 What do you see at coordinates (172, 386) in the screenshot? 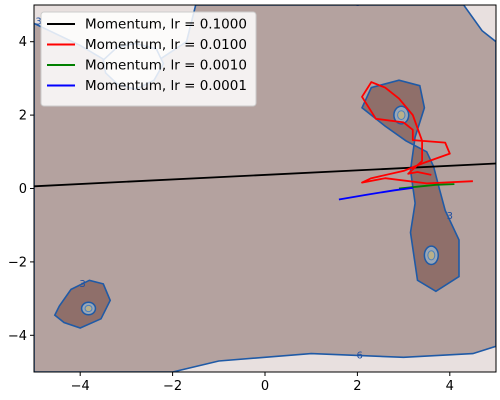
I see `x-tick-label: −2` at bounding box center [172, 386].